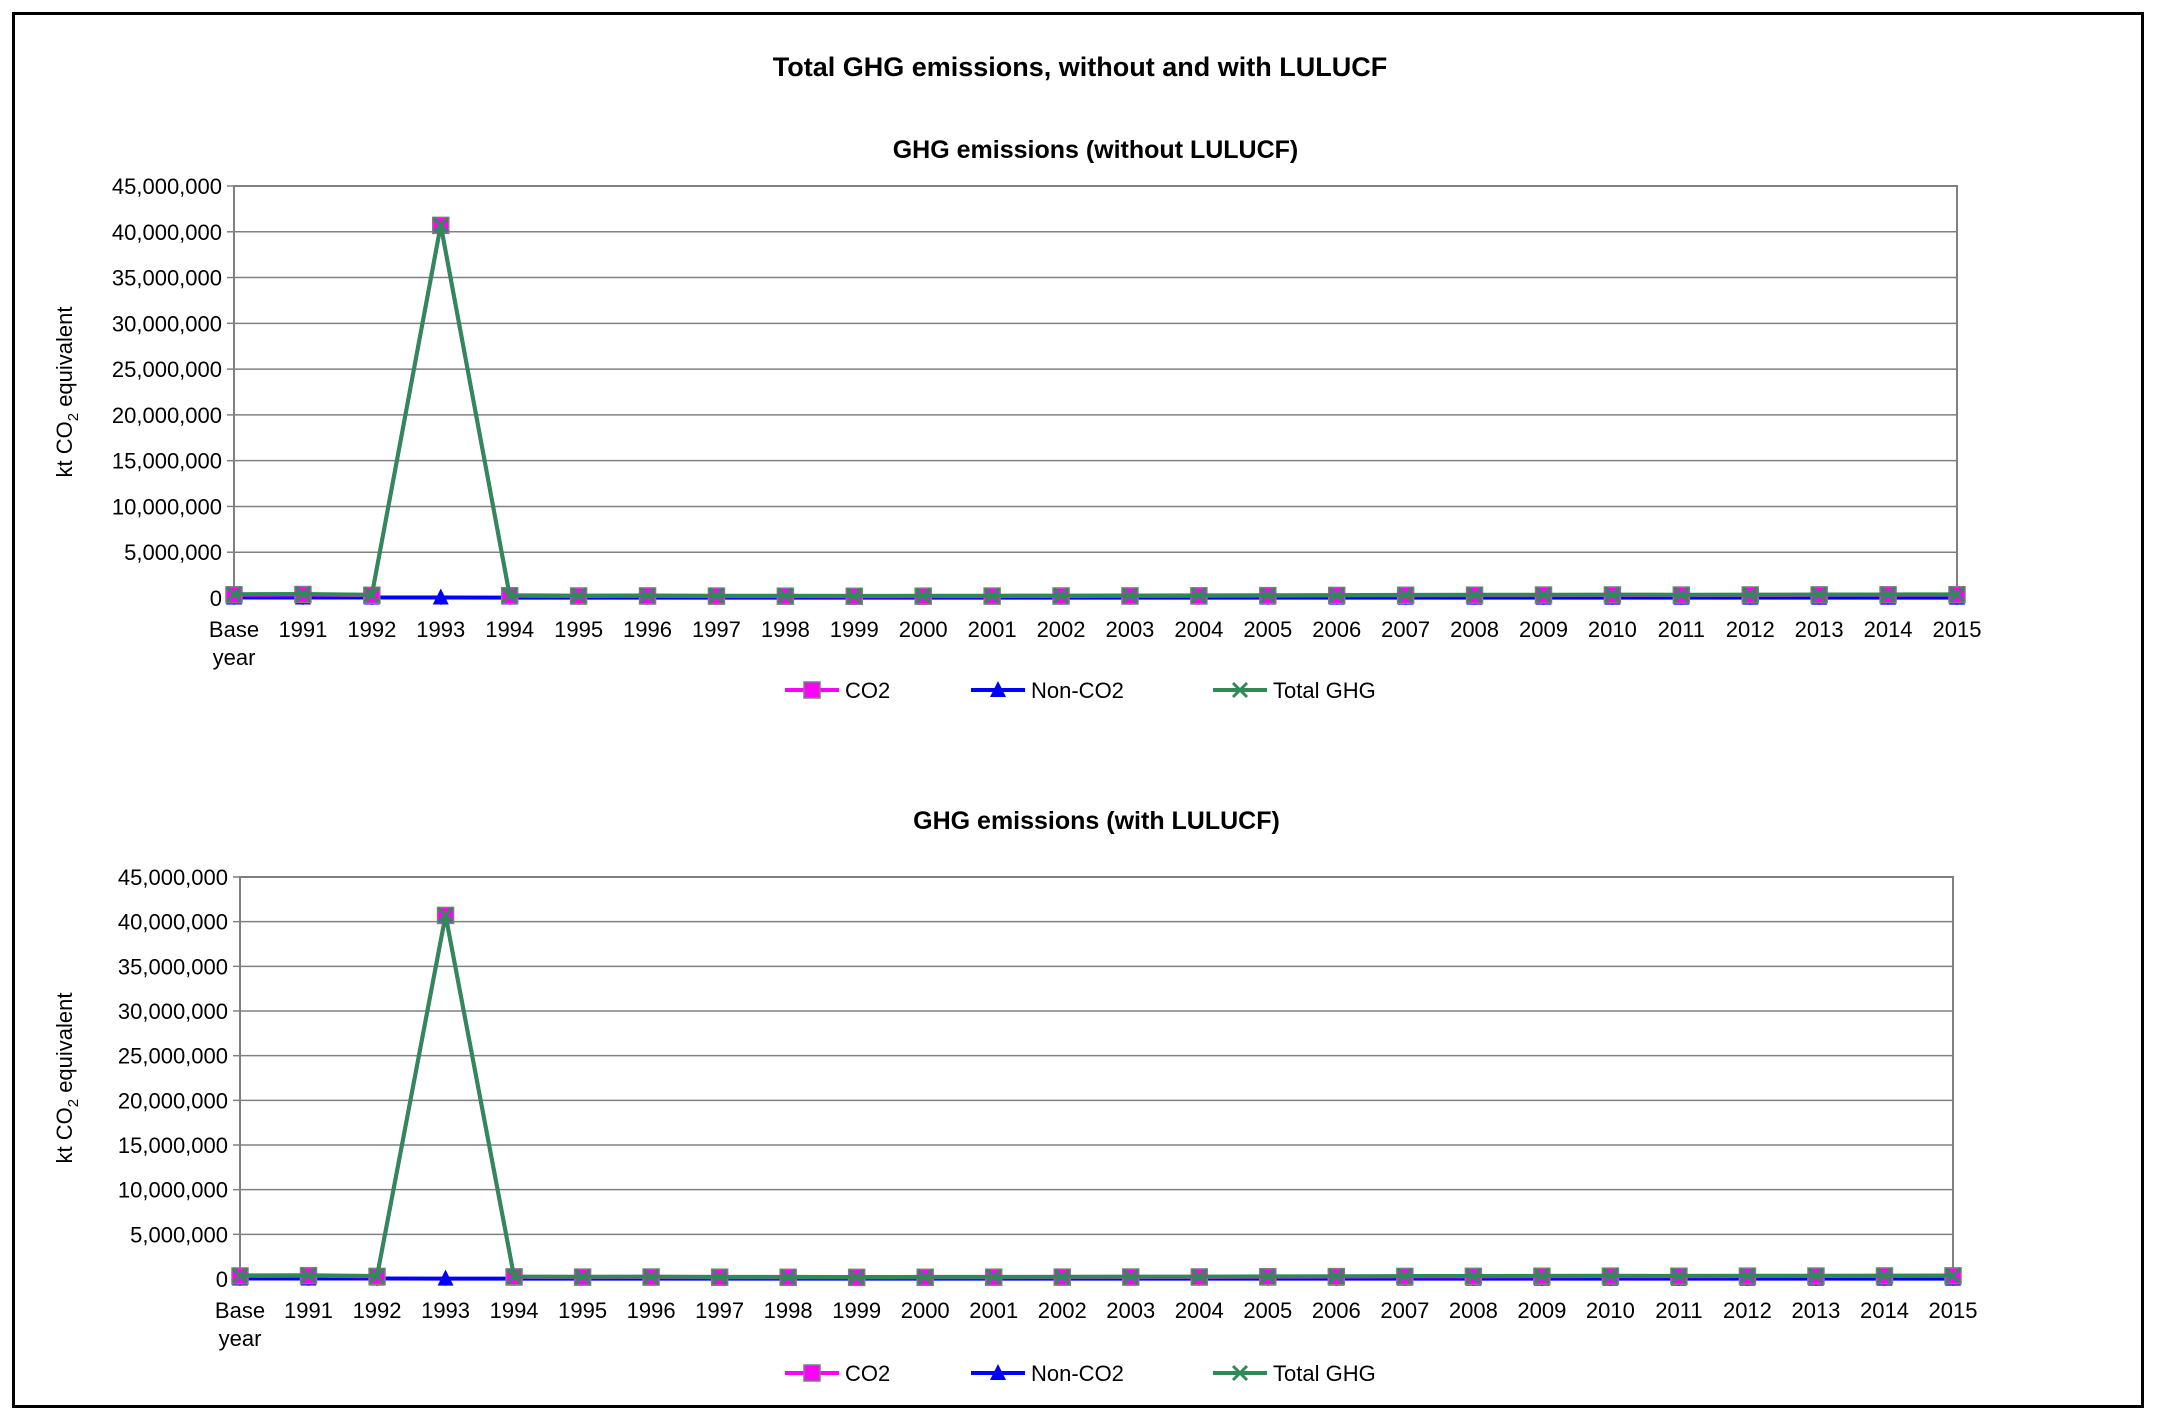  Describe the element at coordinates (167, 369) in the screenshot. I see `y-tick-label: 25,000,000` at that location.